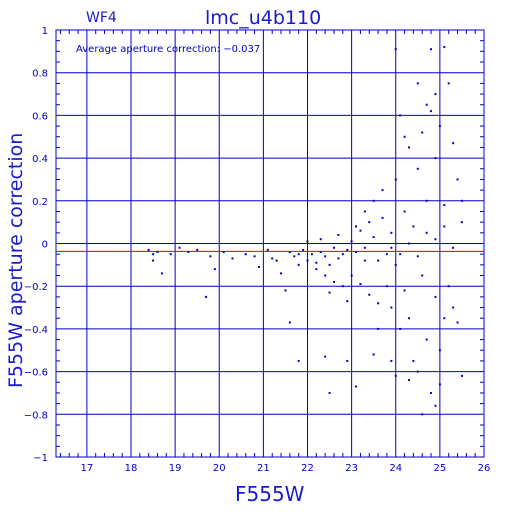  What do you see at coordinates (219, 468) in the screenshot?
I see `x-tick-label: 20` at bounding box center [219, 468].